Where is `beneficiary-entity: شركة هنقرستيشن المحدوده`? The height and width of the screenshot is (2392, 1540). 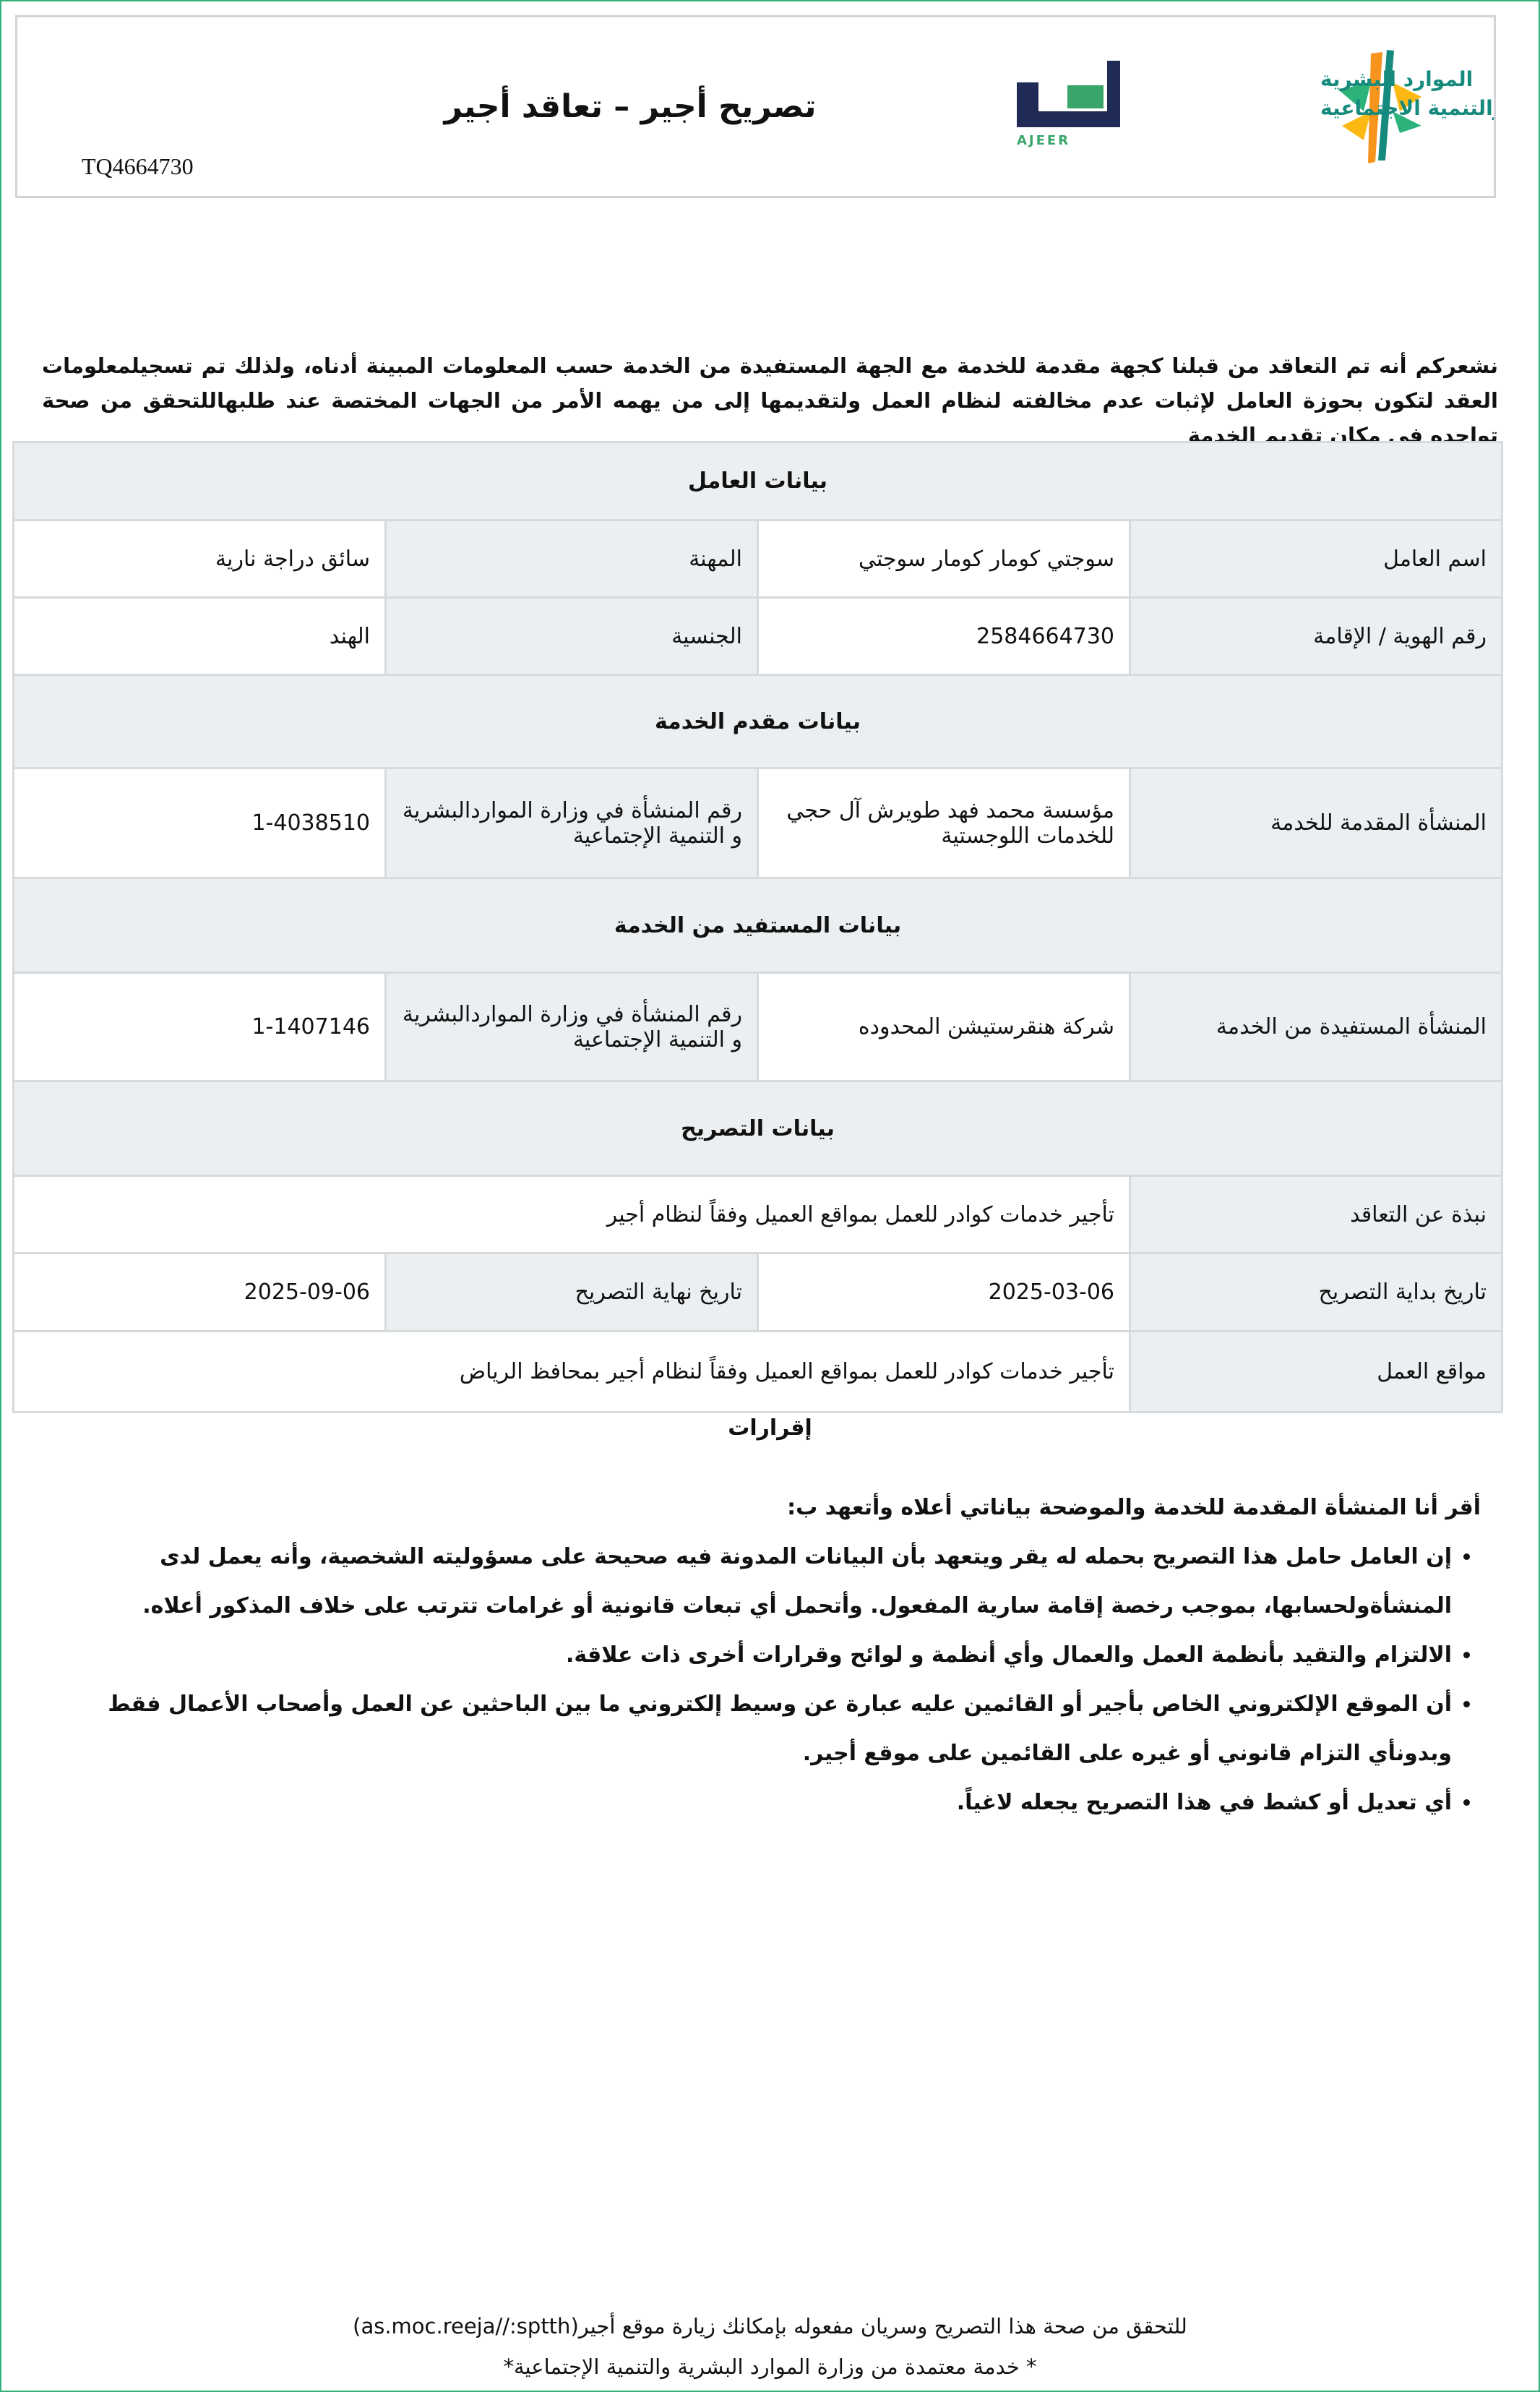
beneficiary-entity: شركة هنقرستيشن المحدوده is located at coordinates (944, 1027).